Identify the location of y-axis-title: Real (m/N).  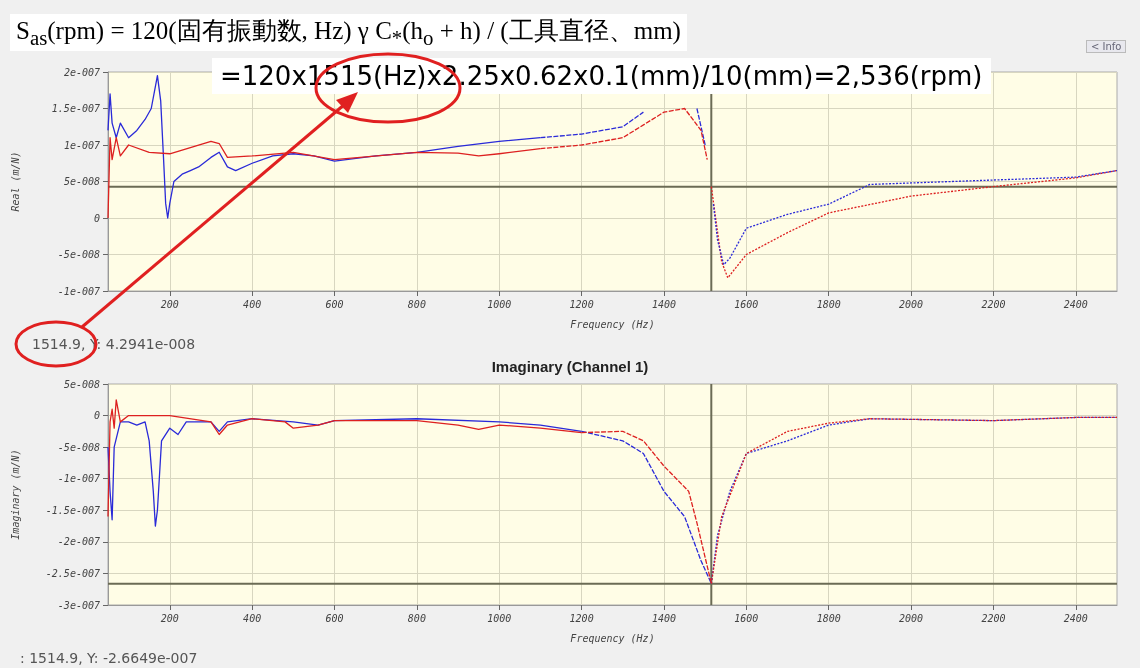
(15, 181).